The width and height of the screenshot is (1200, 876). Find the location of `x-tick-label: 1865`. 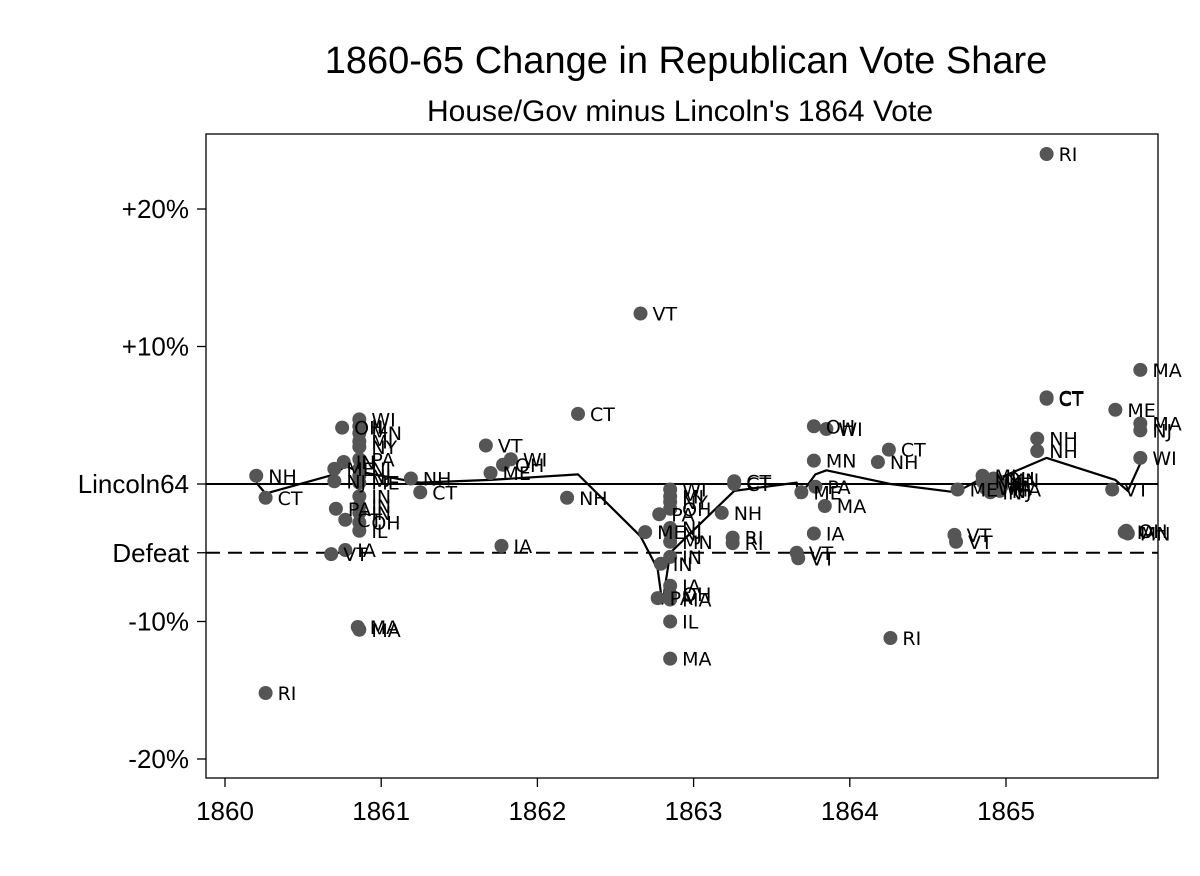

x-tick-label: 1865 is located at coordinates (1006, 811).